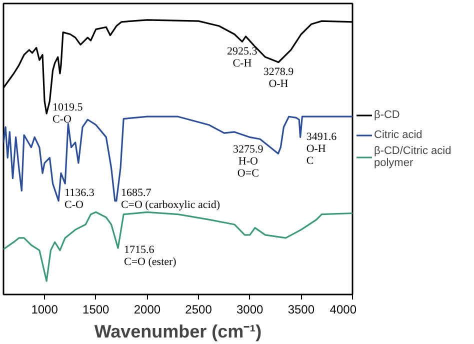  Describe the element at coordinates (147, 309) in the screenshot. I see `x-tick-label: 2000` at that location.